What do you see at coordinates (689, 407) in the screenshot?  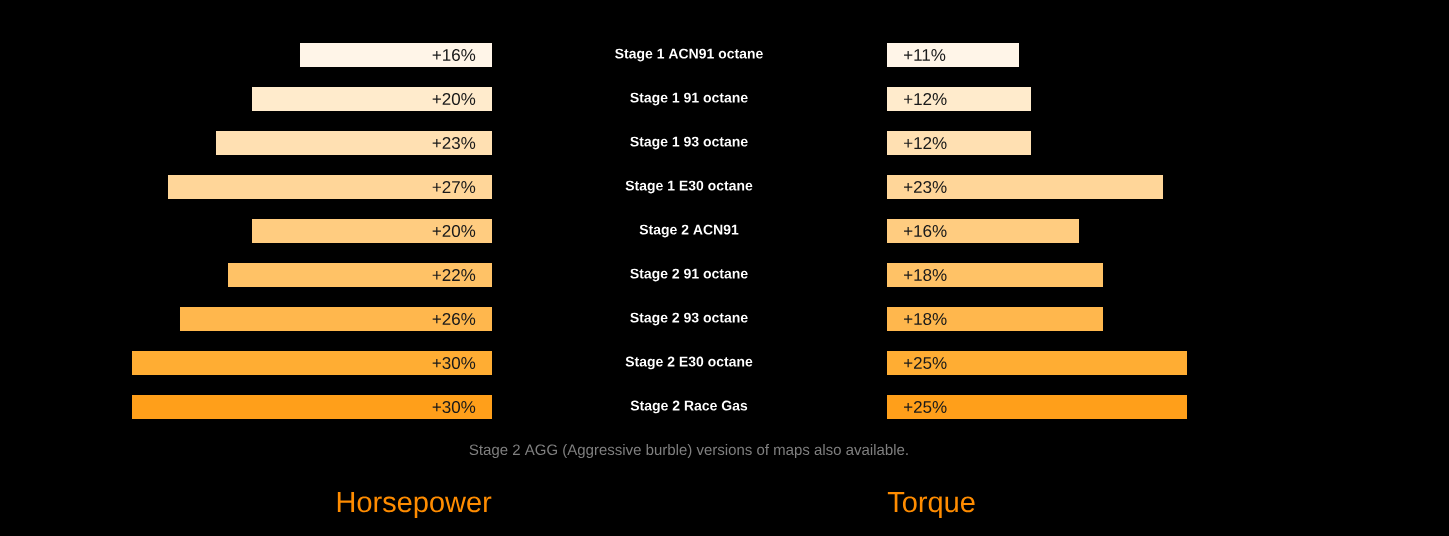 I see `y-tick-label: Stage 2 Race Gas` at bounding box center [689, 407].